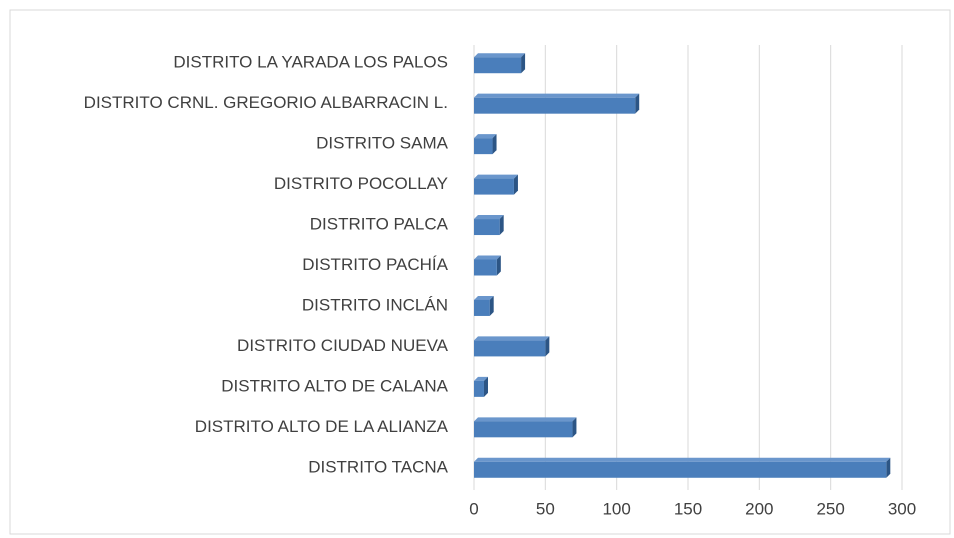 Image resolution: width=954 pixels, height=538 pixels. Describe the element at coordinates (759, 508) in the screenshot. I see `x-tick-label: 200` at that location.